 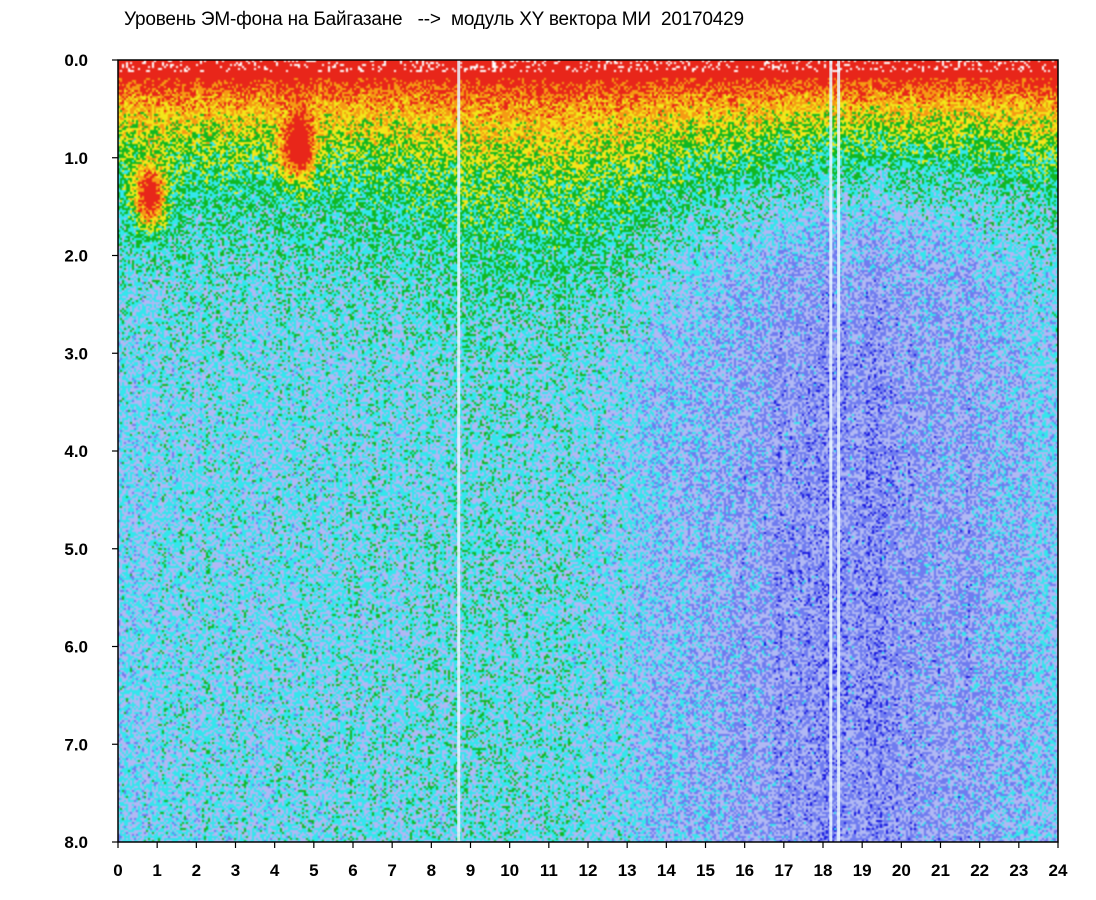 What do you see at coordinates (76, 60) in the screenshot?
I see `y-tick-label: 0.0` at bounding box center [76, 60].